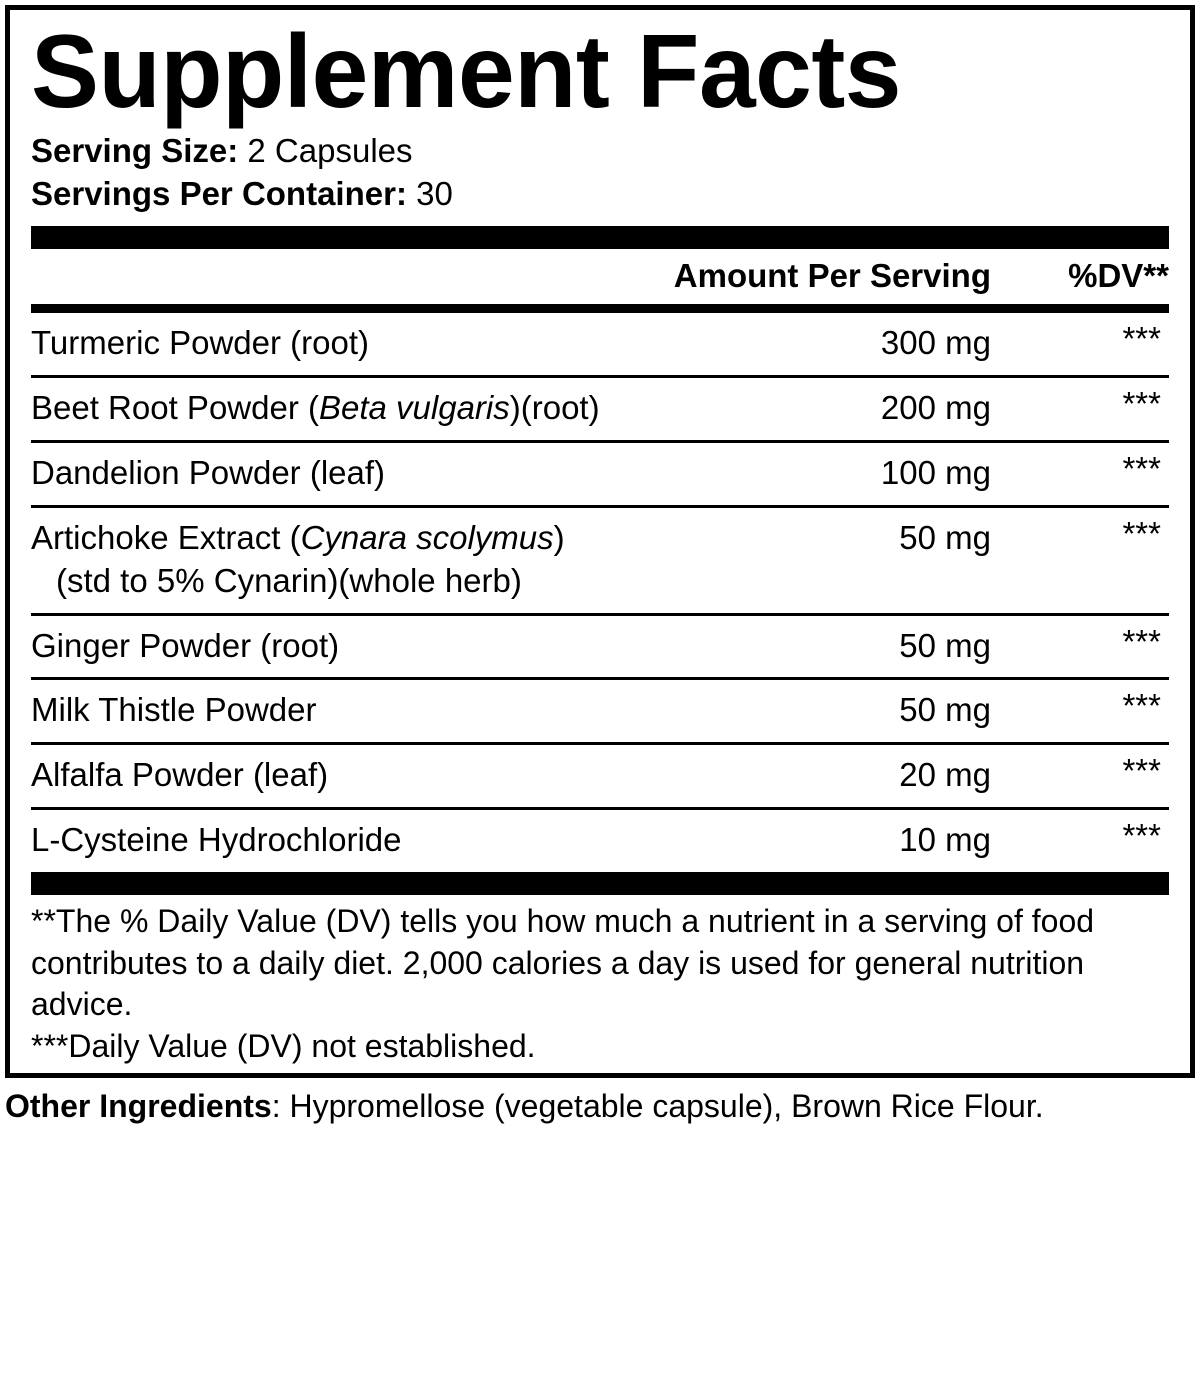 This screenshot has width=1200, height=1394. I want to click on footnote-dv-not-established: ***Daily Value (DV) not established., so click(283, 1045).